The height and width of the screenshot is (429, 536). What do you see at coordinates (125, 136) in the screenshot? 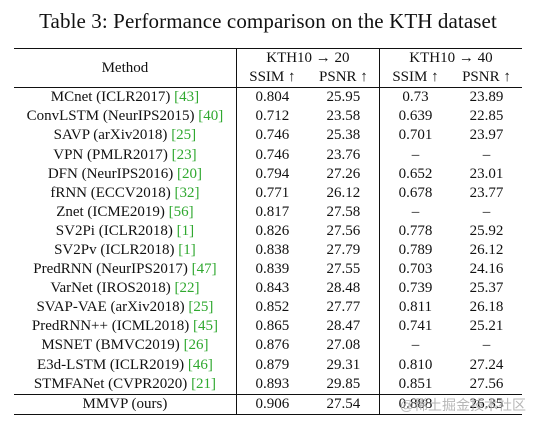
I see `method-cell: SAVP (arXiv2018) [25]` at bounding box center [125, 136].